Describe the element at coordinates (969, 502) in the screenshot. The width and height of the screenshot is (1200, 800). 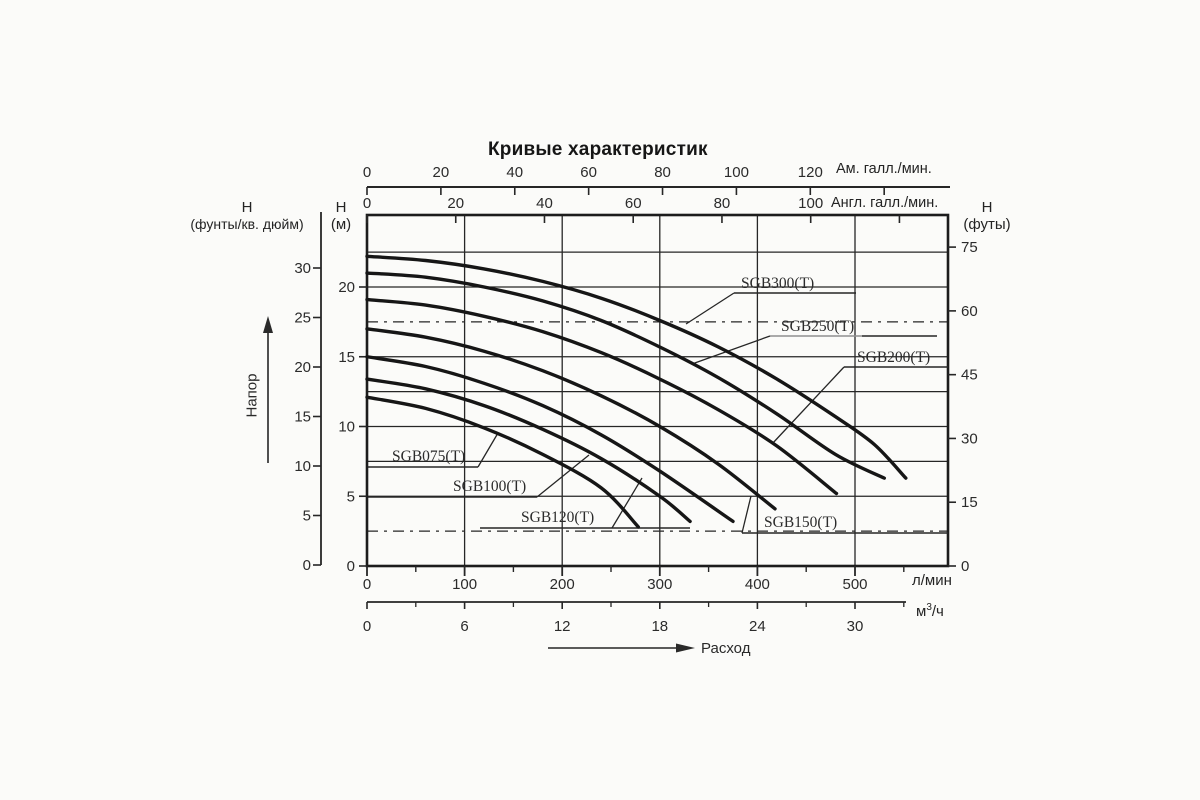
I see `feet-tick-label: 15` at that location.